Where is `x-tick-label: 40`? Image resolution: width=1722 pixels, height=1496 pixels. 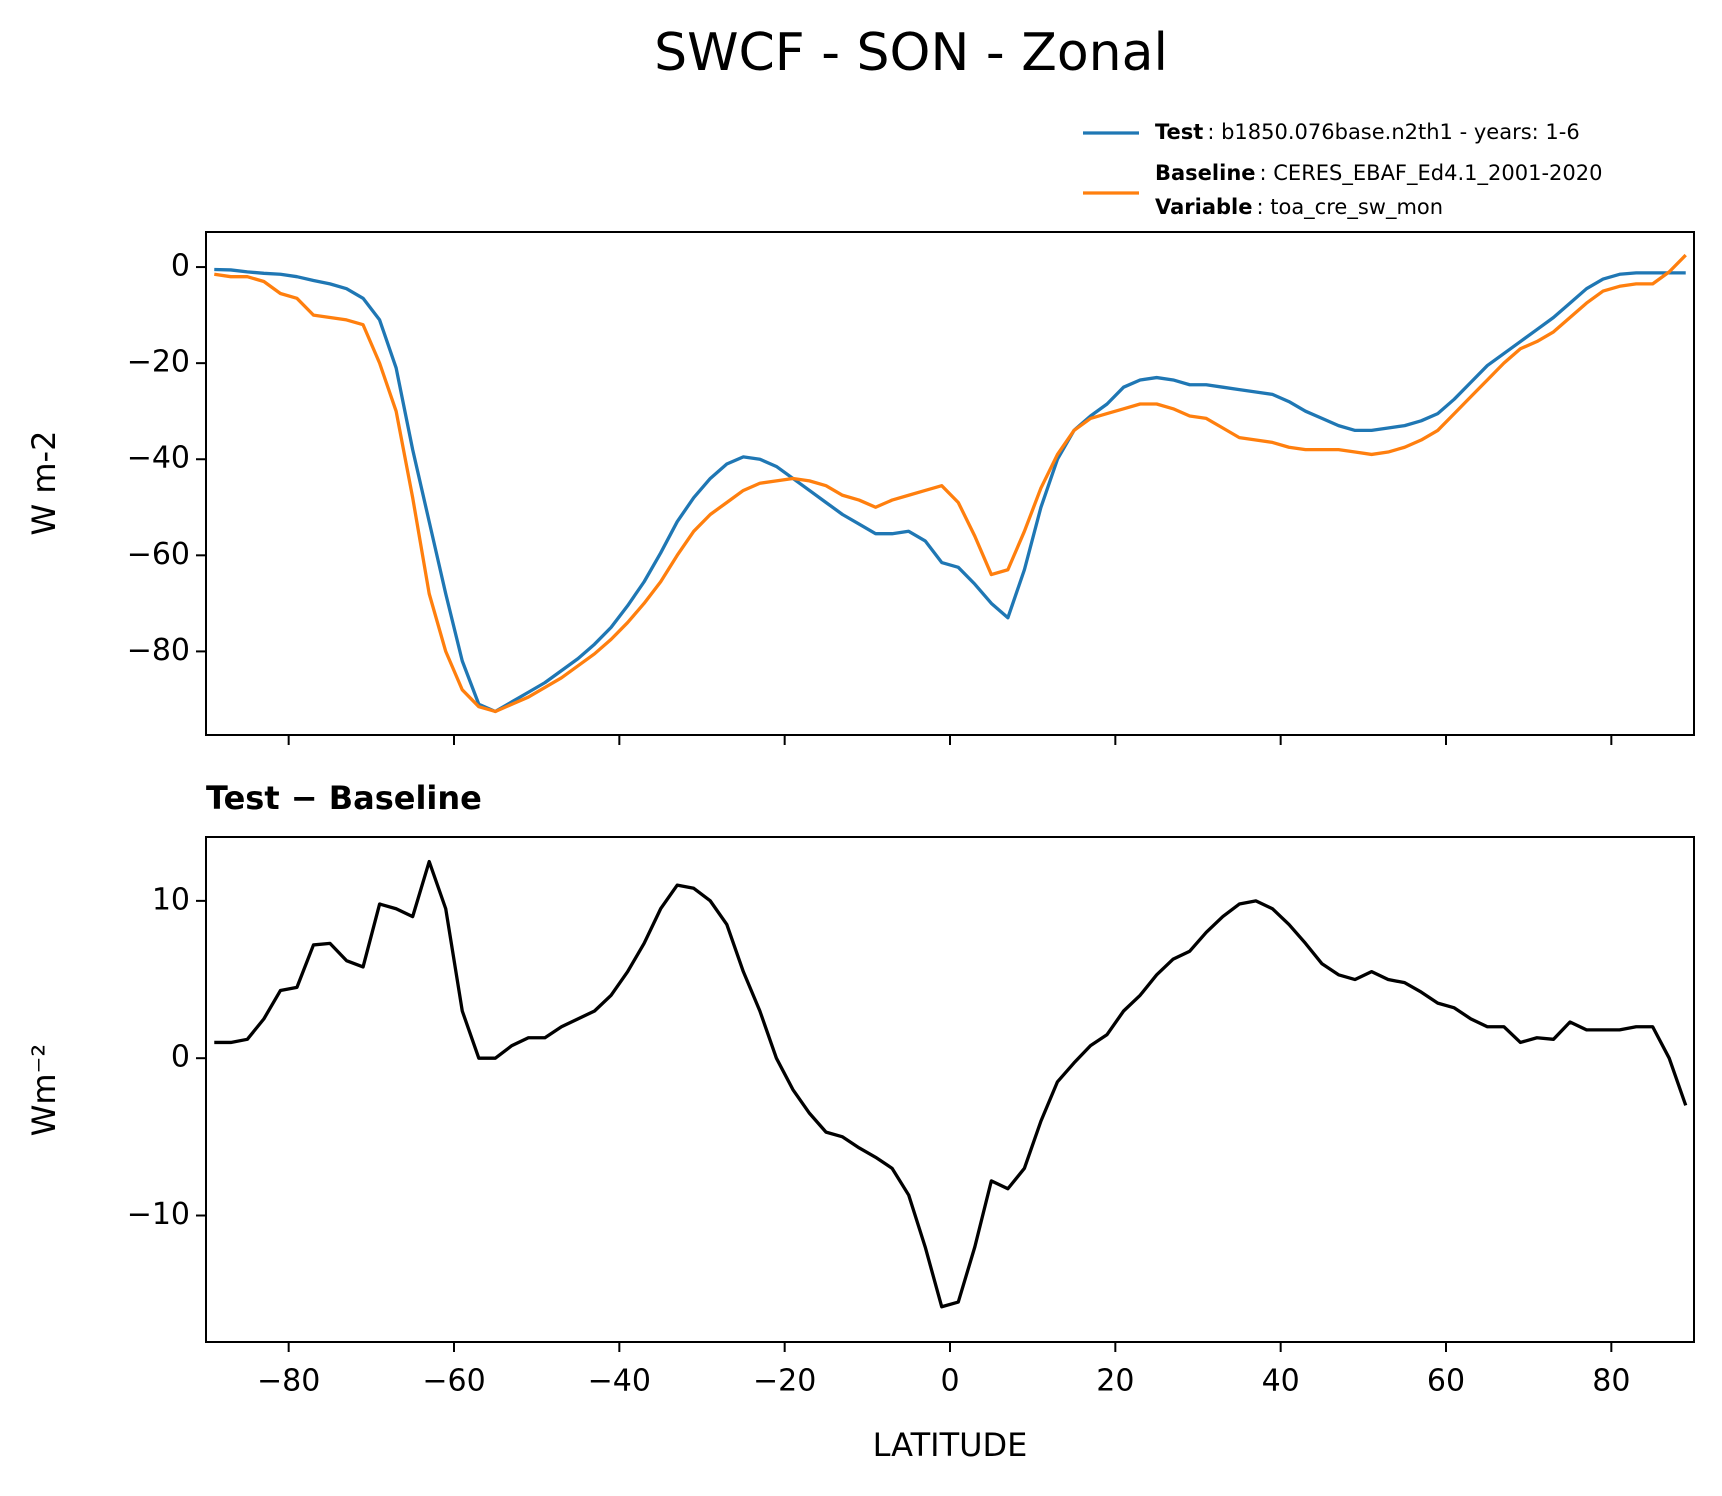
x-tick-label: 40 is located at coordinates (1281, 1381).